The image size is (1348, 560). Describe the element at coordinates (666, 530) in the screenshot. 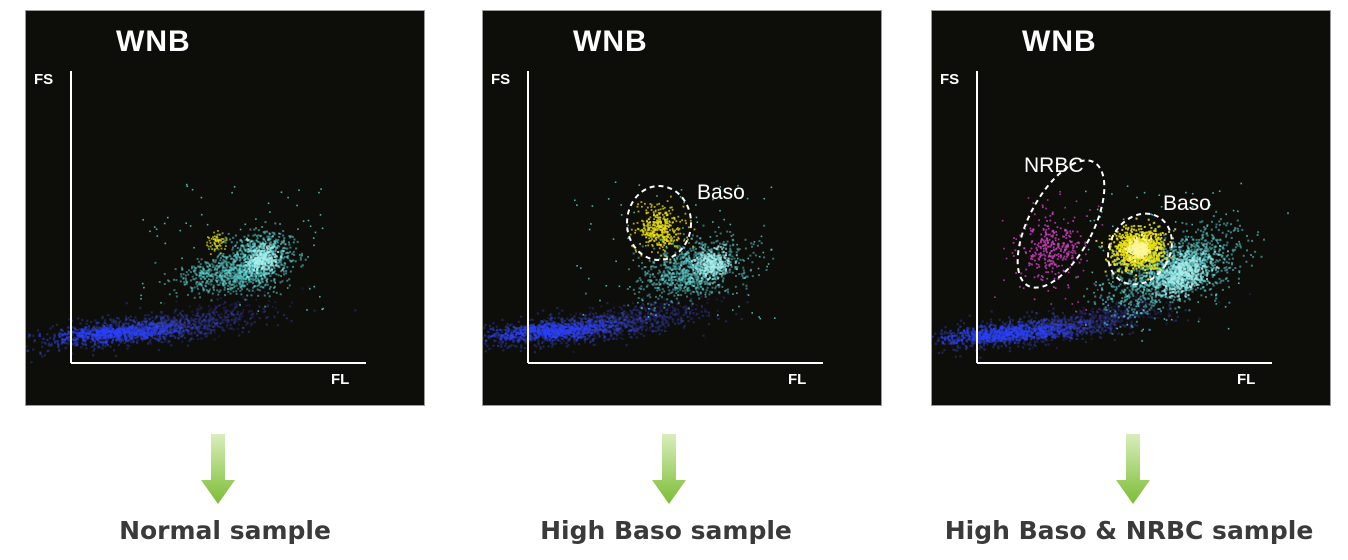

I see `caption-high-baso-sample: High Baso sample` at that location.